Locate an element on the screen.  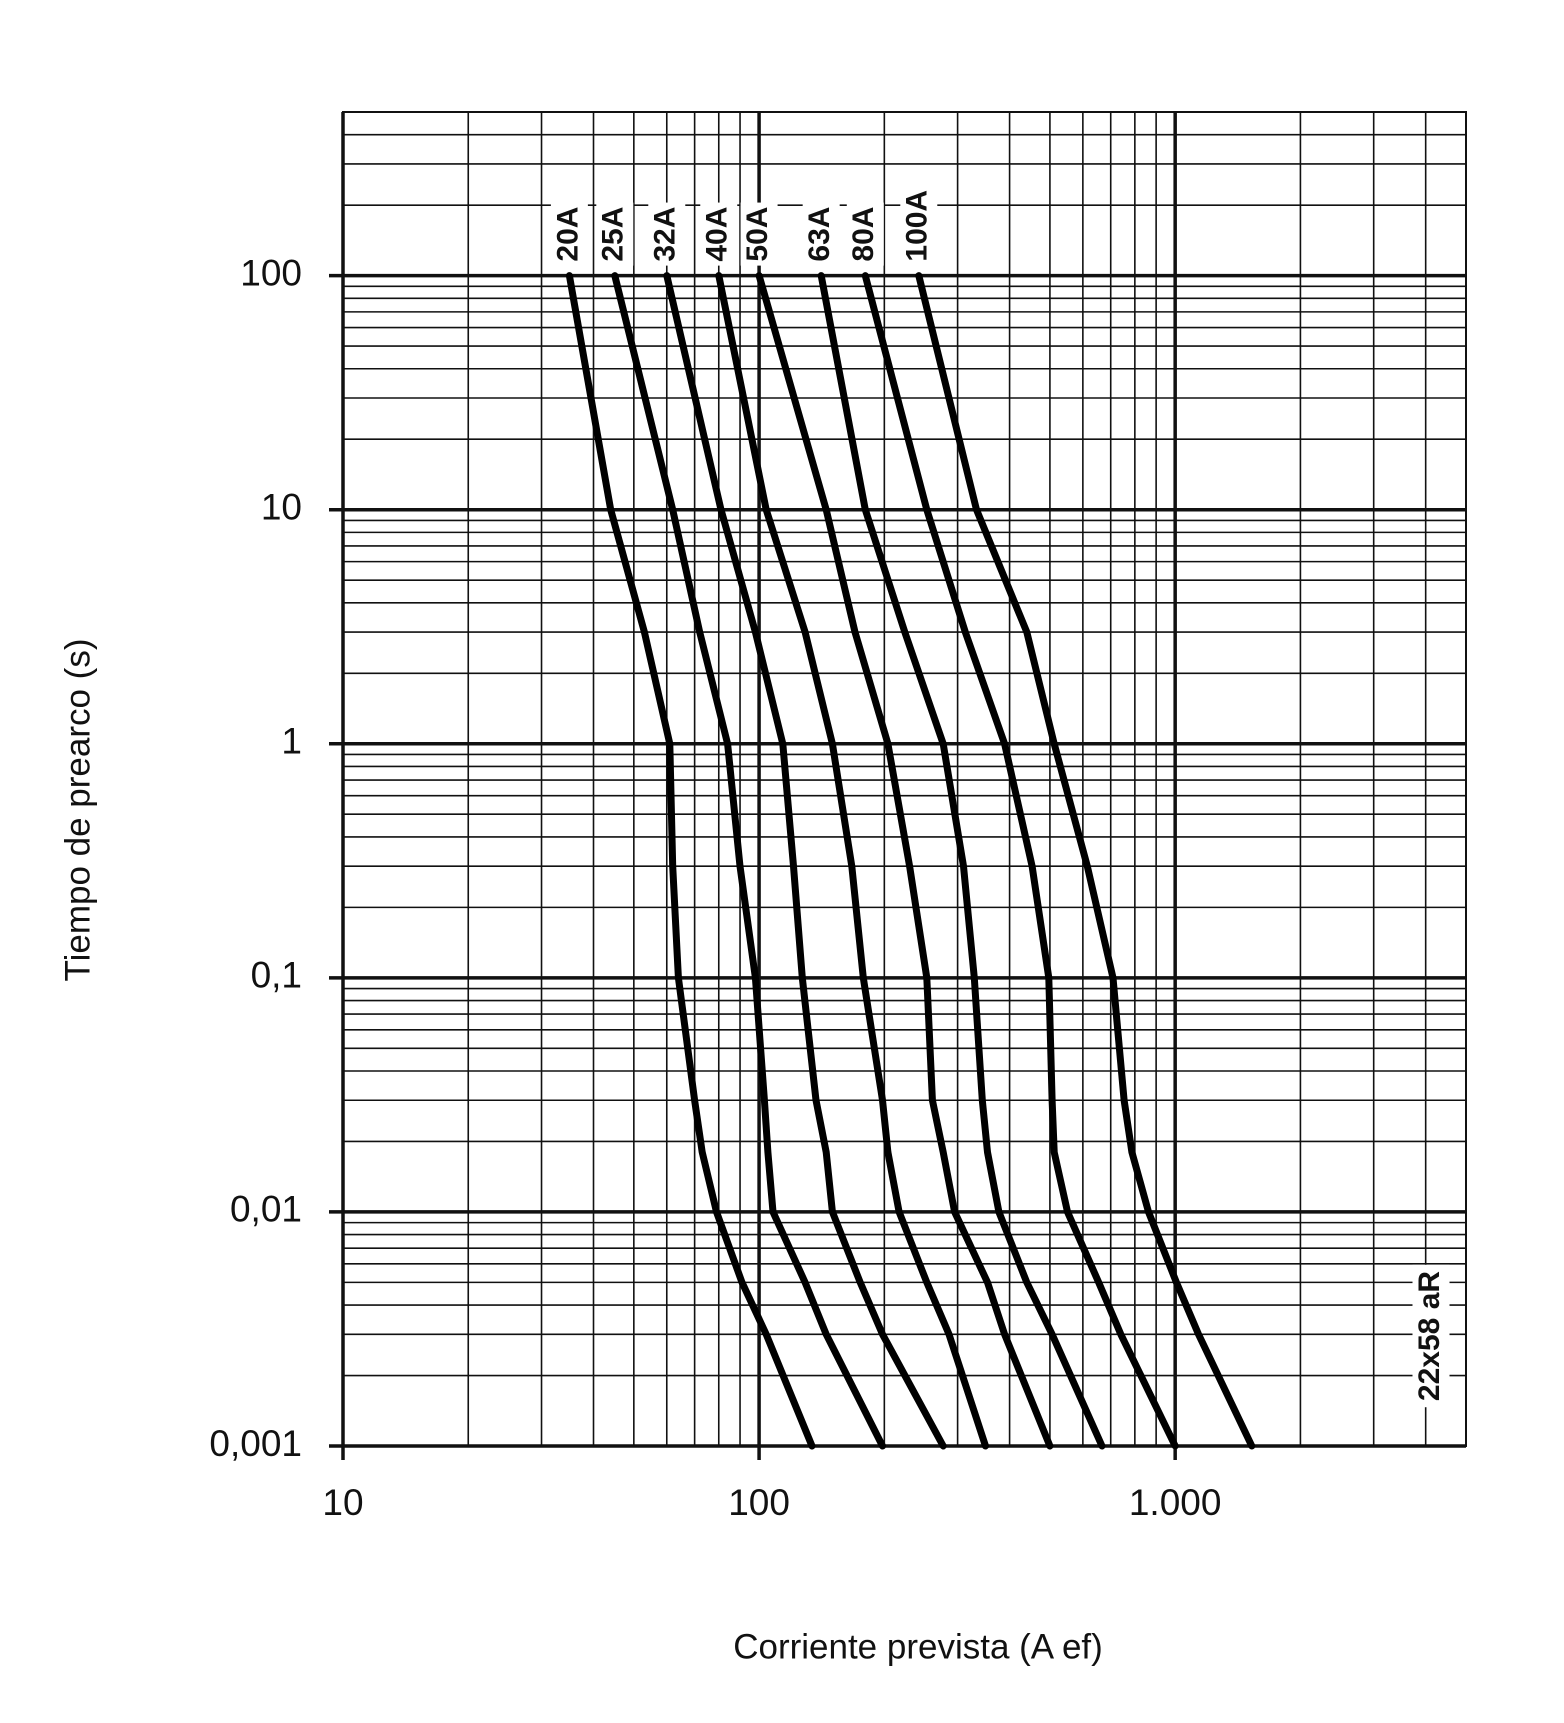
y-axis-title: Tiempo de prearco (s) is located at coordinates (77, 810).